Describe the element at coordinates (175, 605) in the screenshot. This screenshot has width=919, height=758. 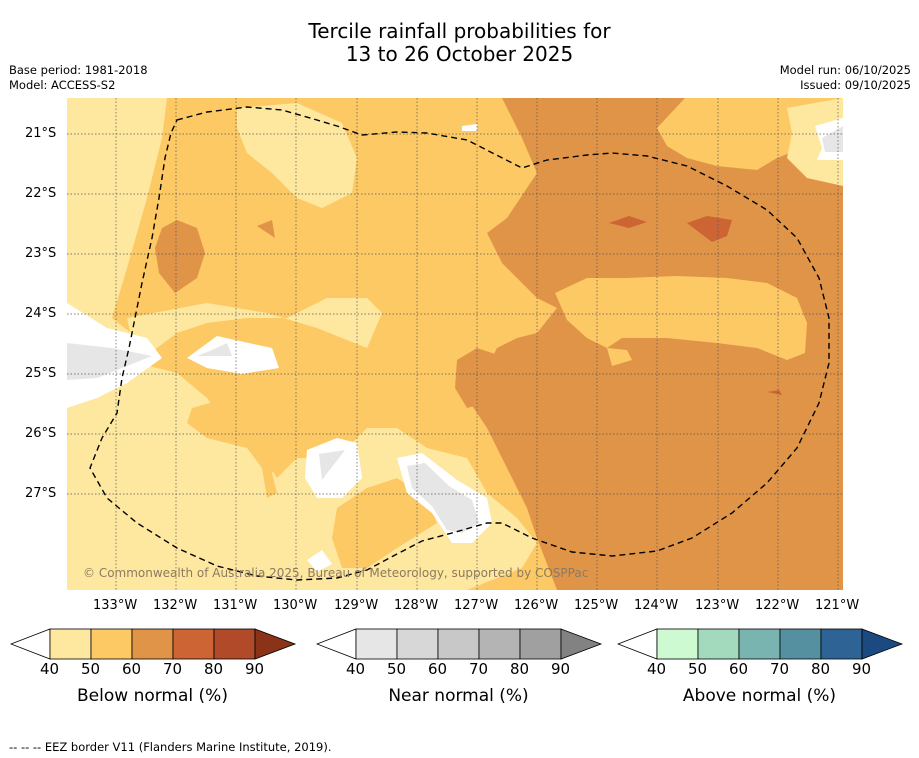
I see `lon-label: 132°W` at that location.